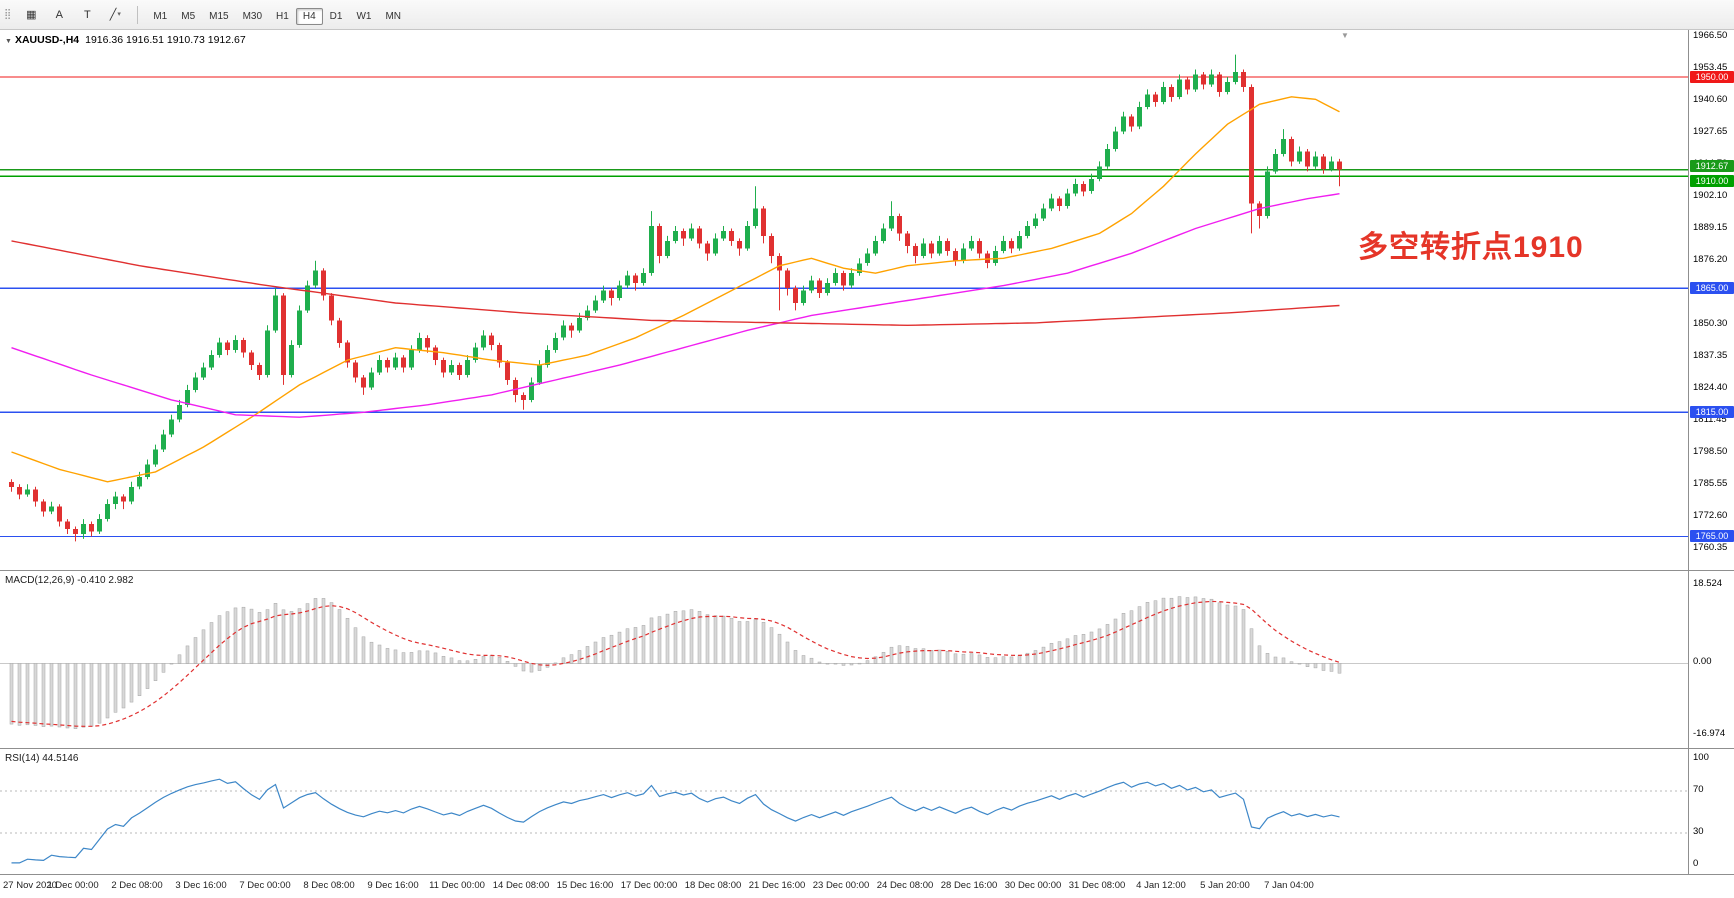 The image size is (1734, 898). What do you see at coordinates (1033, 885) in the screenshot?
I see `time-label: 30 Dec 00:00` at bounding box center [1033, 885].